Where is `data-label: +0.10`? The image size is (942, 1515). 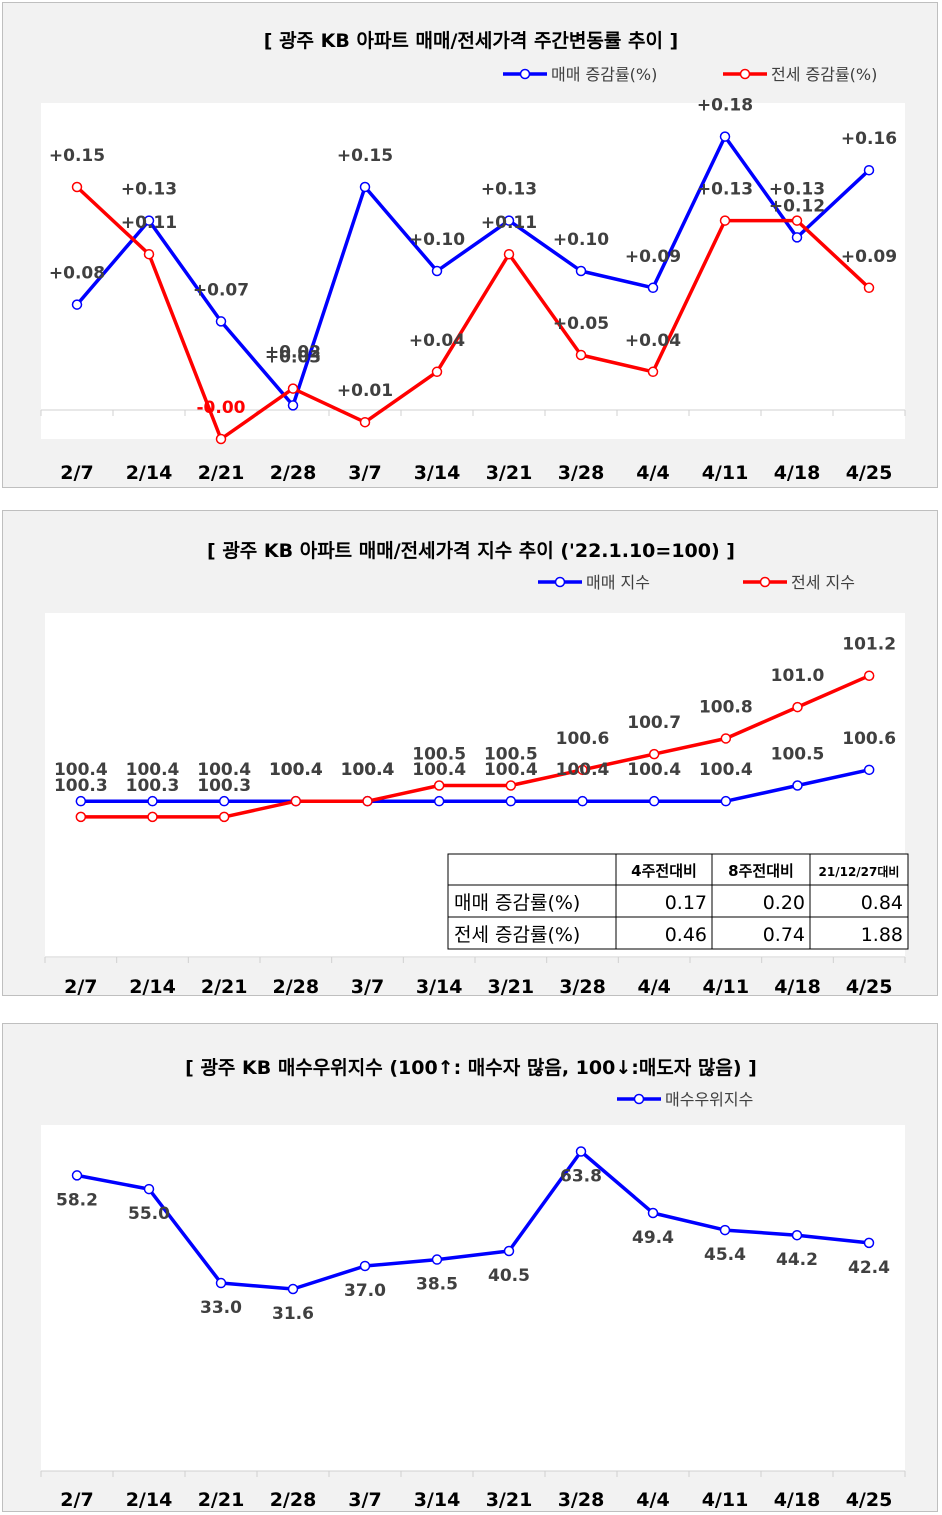 data-label: +0.10 is located at coordinates (437, 240).